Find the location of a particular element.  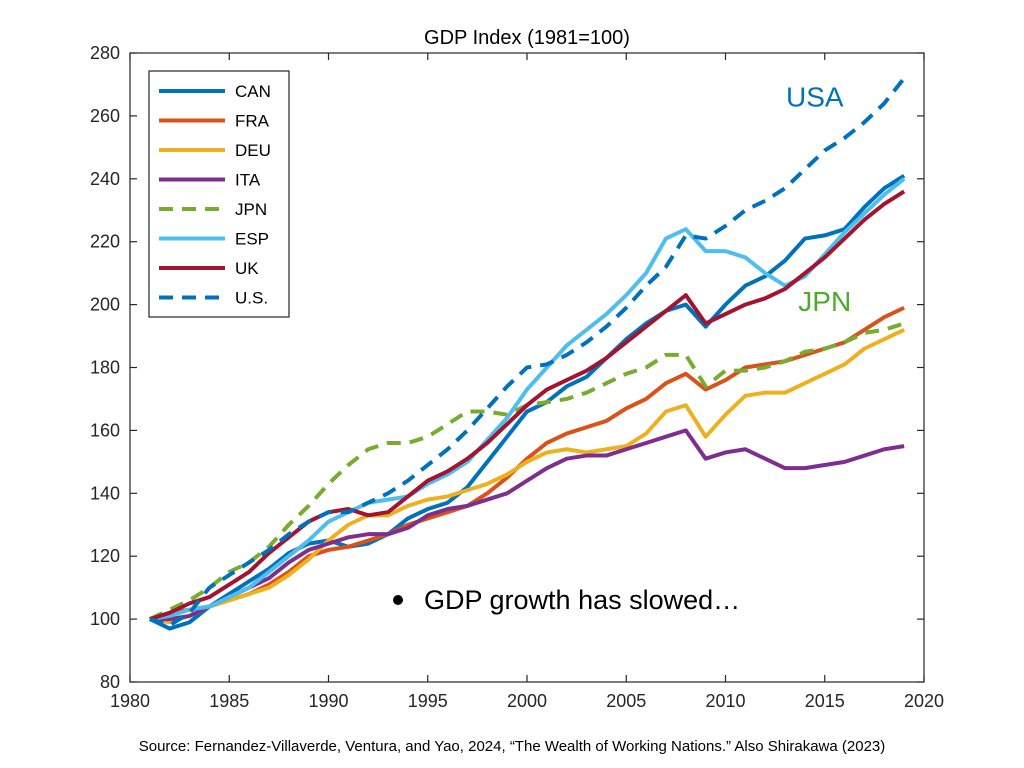

annotation-usa: USA is located at coordinates (815, 96).